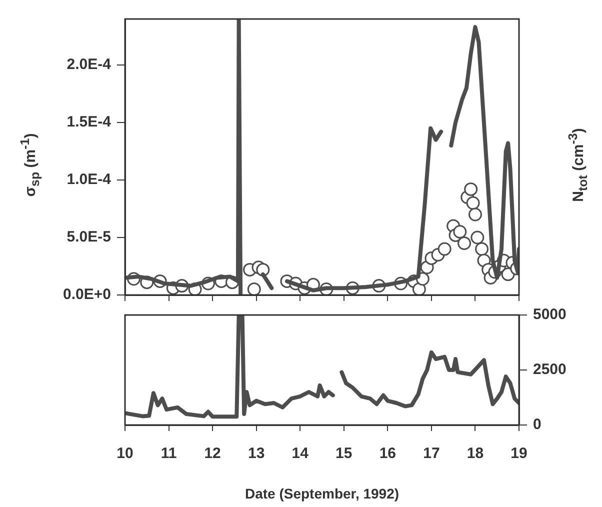 Image resolution: width=602 pixels, height=507 pixels. What do you see at coordinates (89, 122) in the screenshot?
I see `y-tick-label: 1.5E-4` at bounding box center [89, 122].